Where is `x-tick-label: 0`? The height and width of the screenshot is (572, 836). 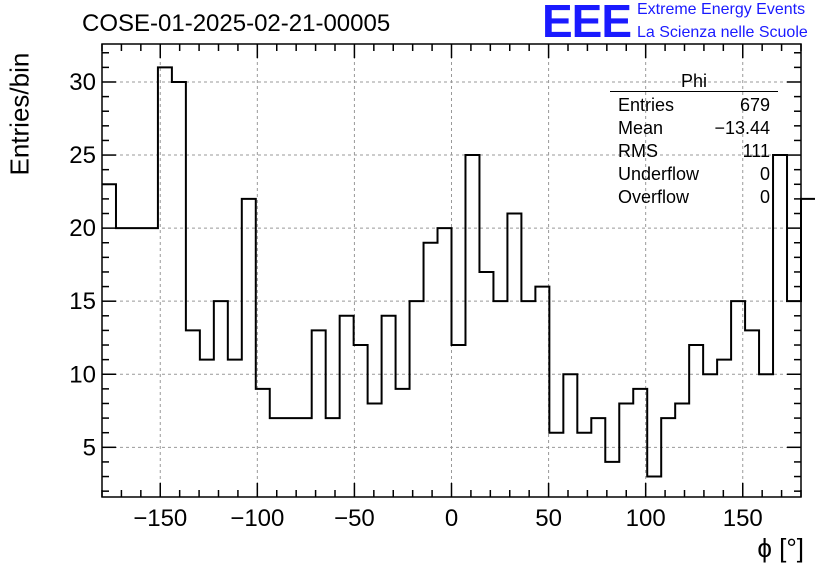 x-tick-label: 0 is located at coordinates (451, 518).